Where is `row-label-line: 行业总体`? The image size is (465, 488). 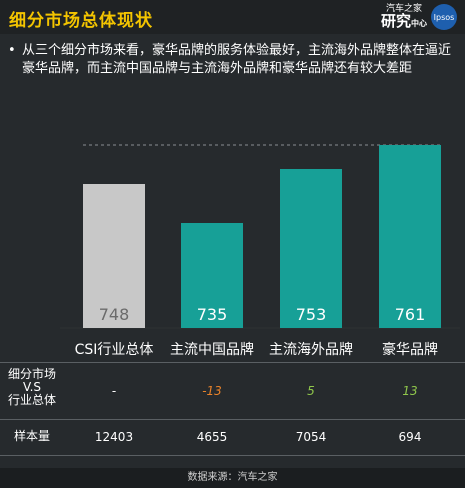
row-label-line: 行业总体 is located at coordinates (31, 400).